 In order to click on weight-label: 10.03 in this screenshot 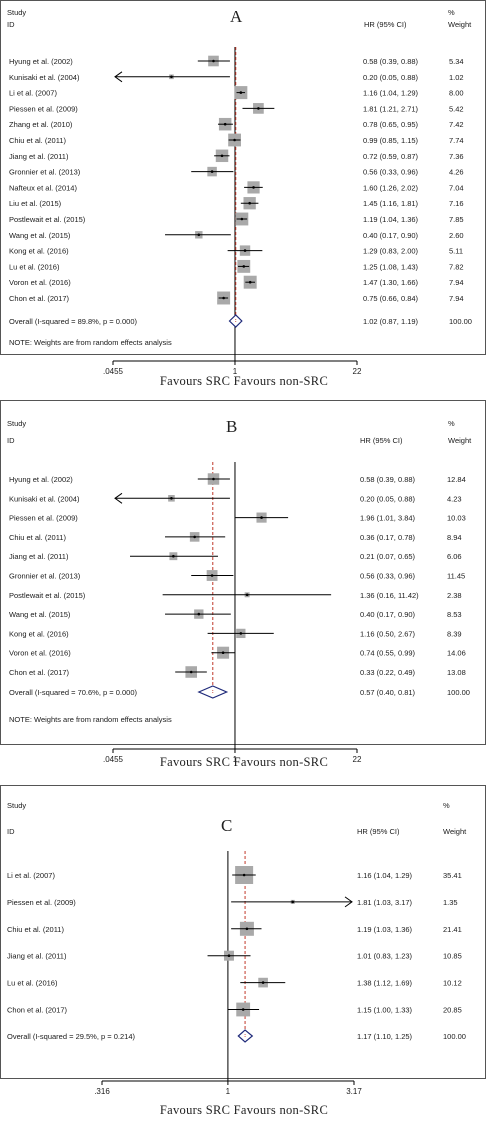, I will do `click(456, 518)`.